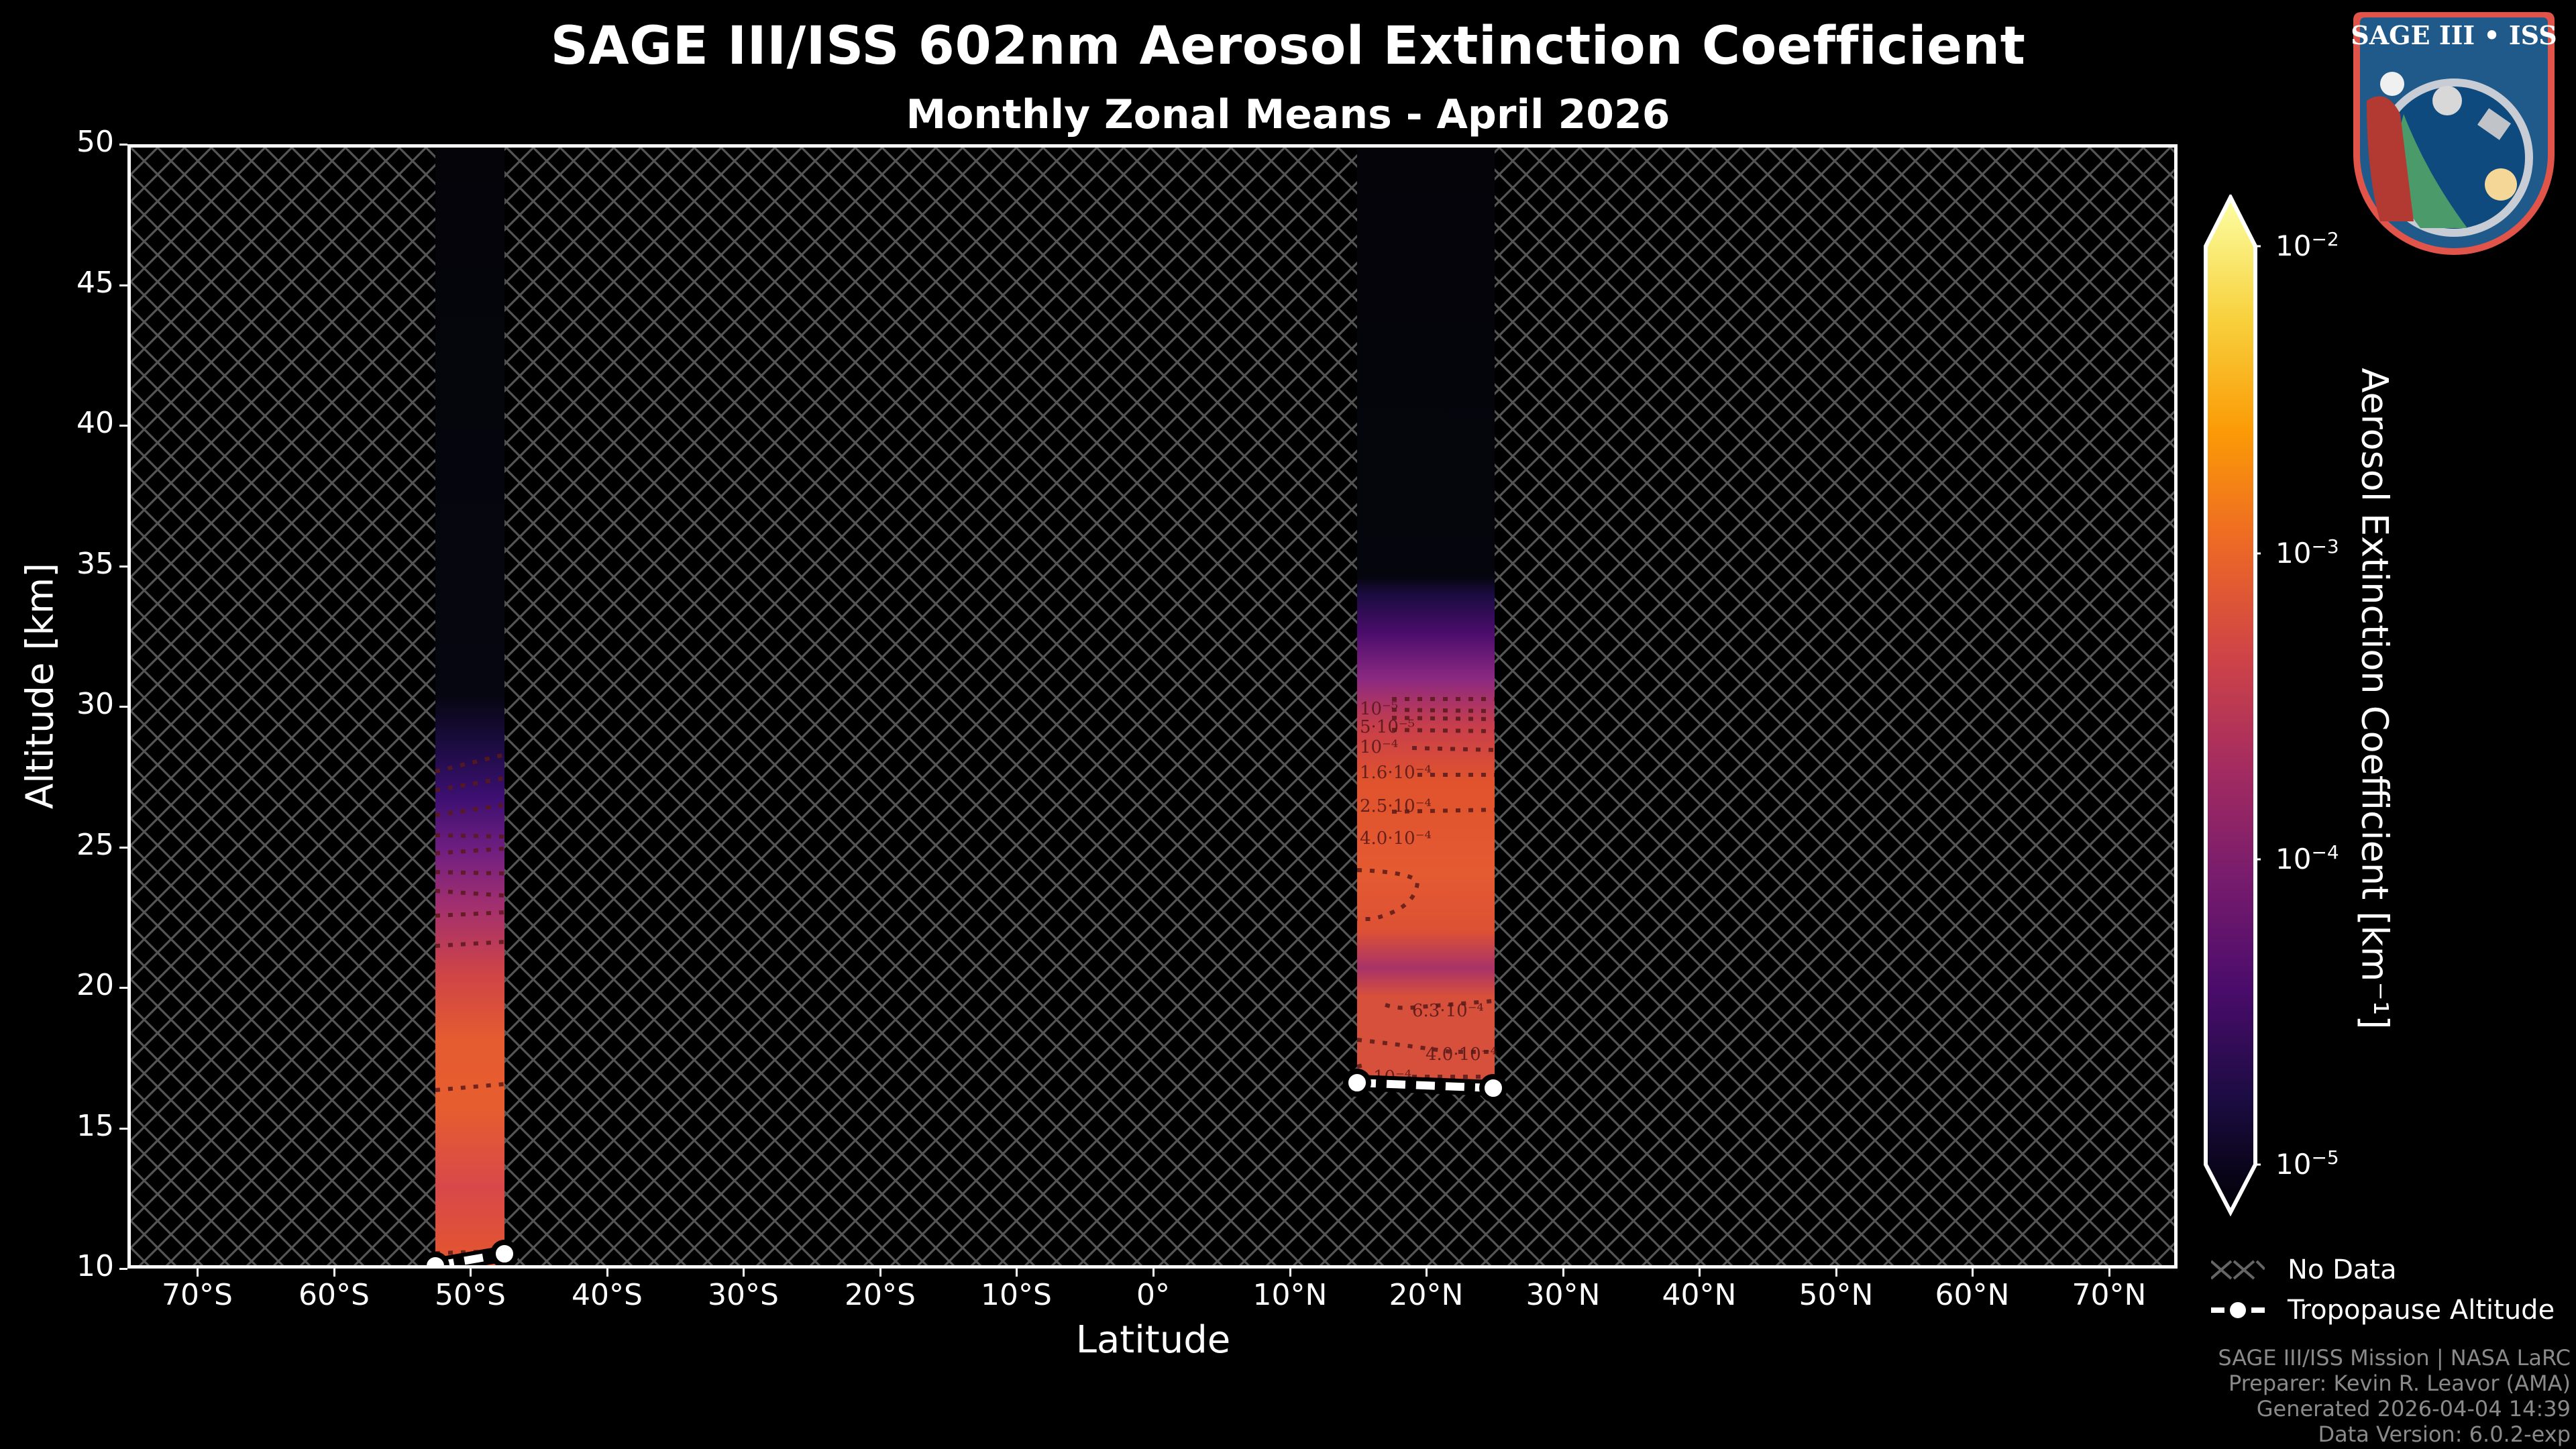 The width and height of the screenshot is (2576, 1449). What do you see at coordinates (1153, 1340) in the screenshot?
I see `x-axis-label: Latitude` at bounding box center [1153, 1340].